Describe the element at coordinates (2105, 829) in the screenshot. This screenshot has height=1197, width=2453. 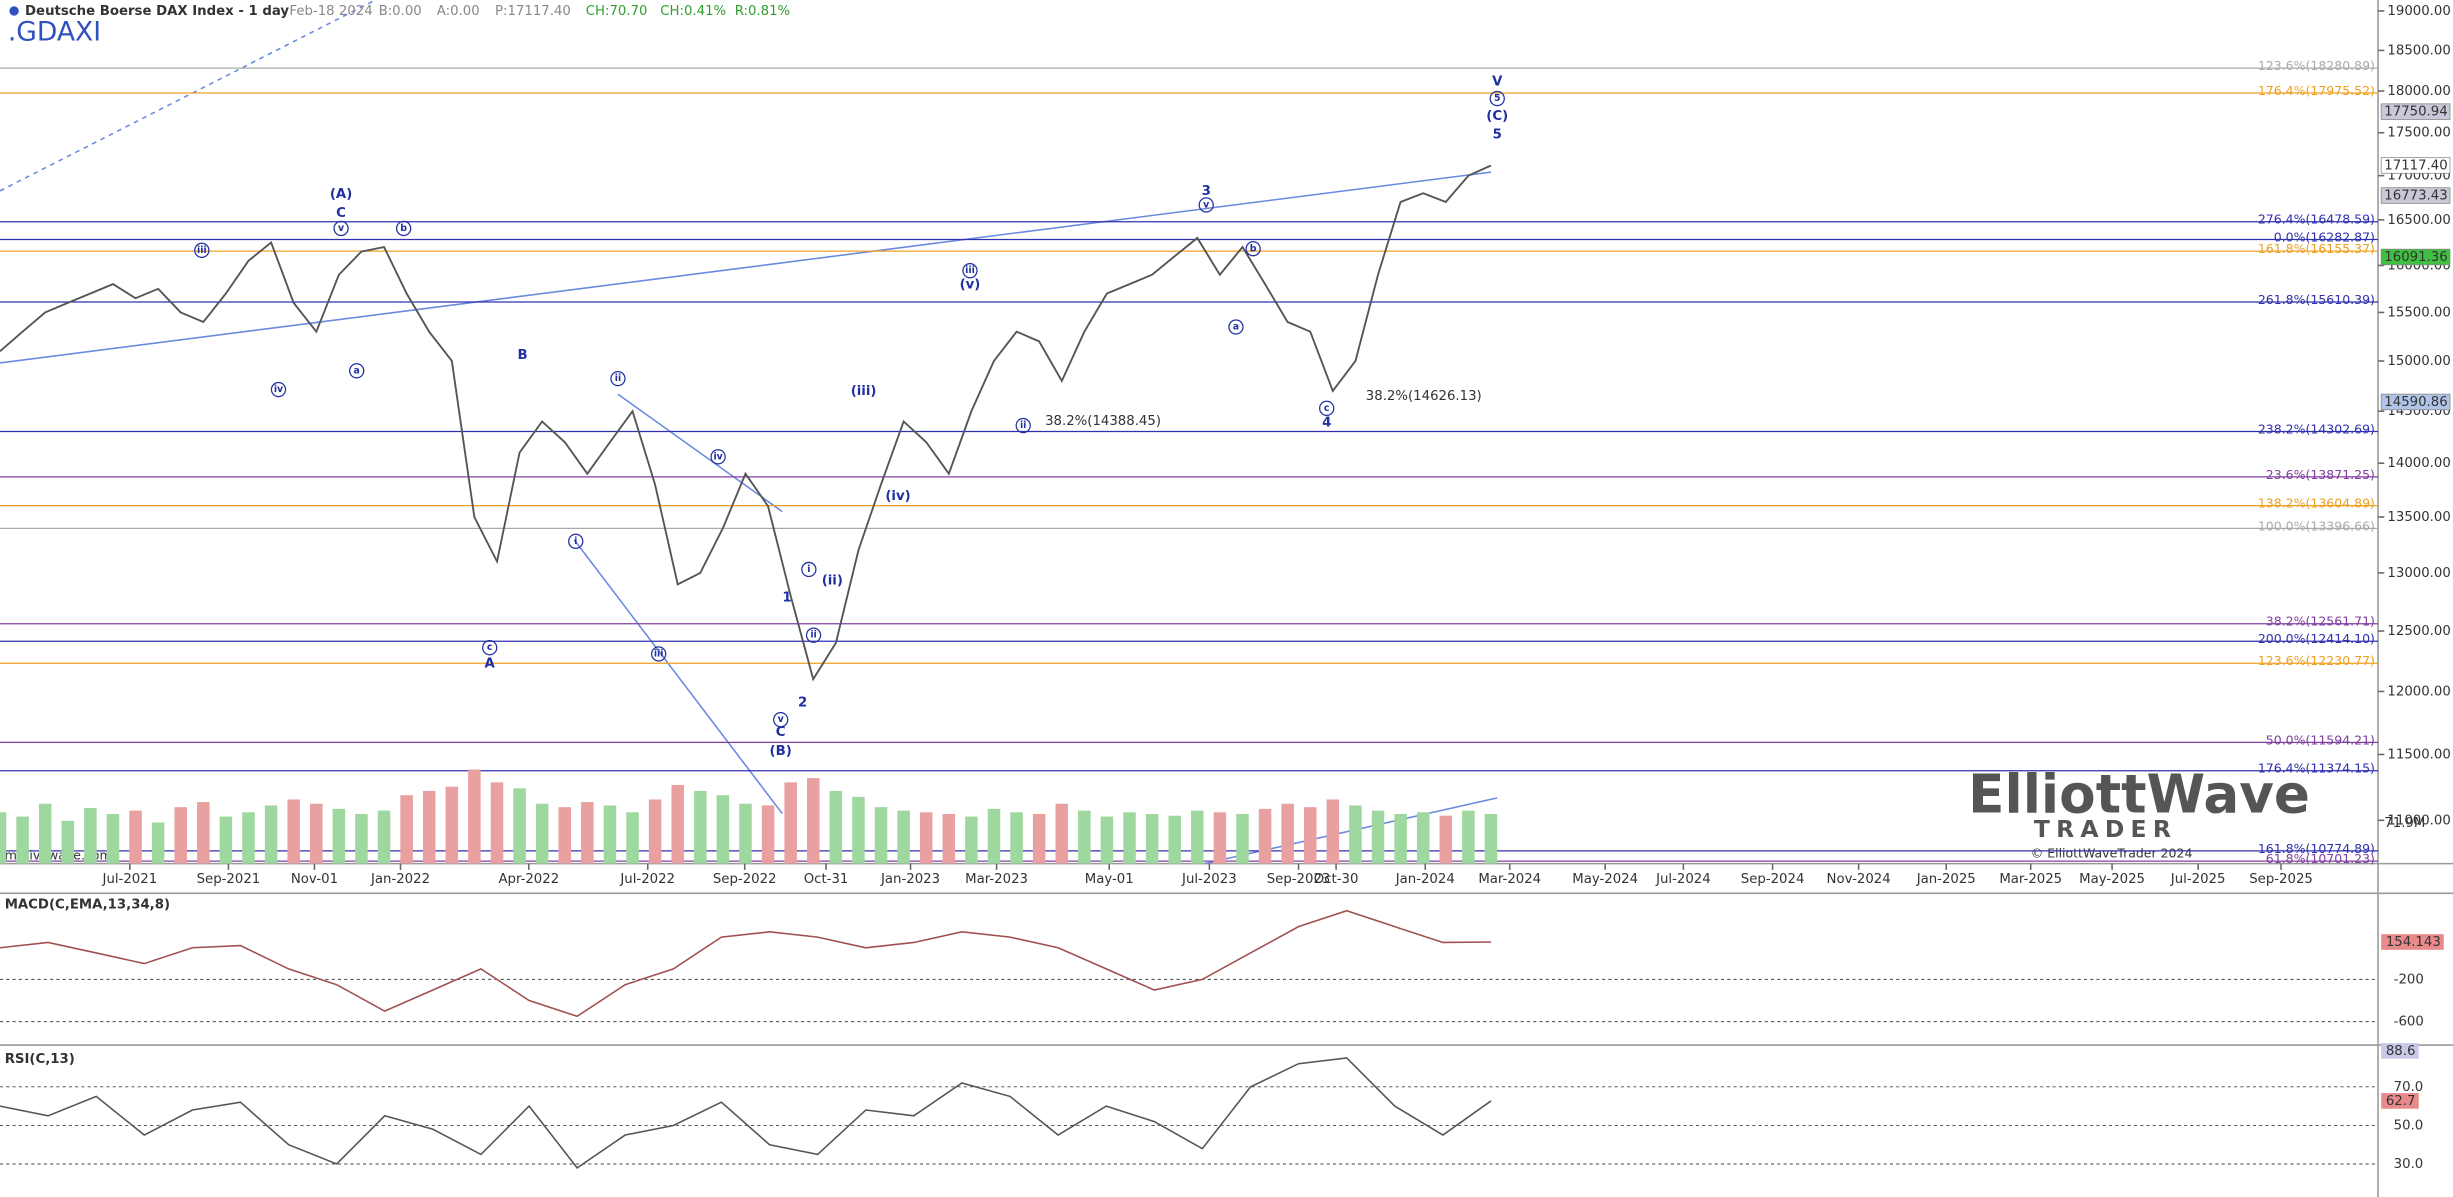
I see `logo: TRADER` at that location.